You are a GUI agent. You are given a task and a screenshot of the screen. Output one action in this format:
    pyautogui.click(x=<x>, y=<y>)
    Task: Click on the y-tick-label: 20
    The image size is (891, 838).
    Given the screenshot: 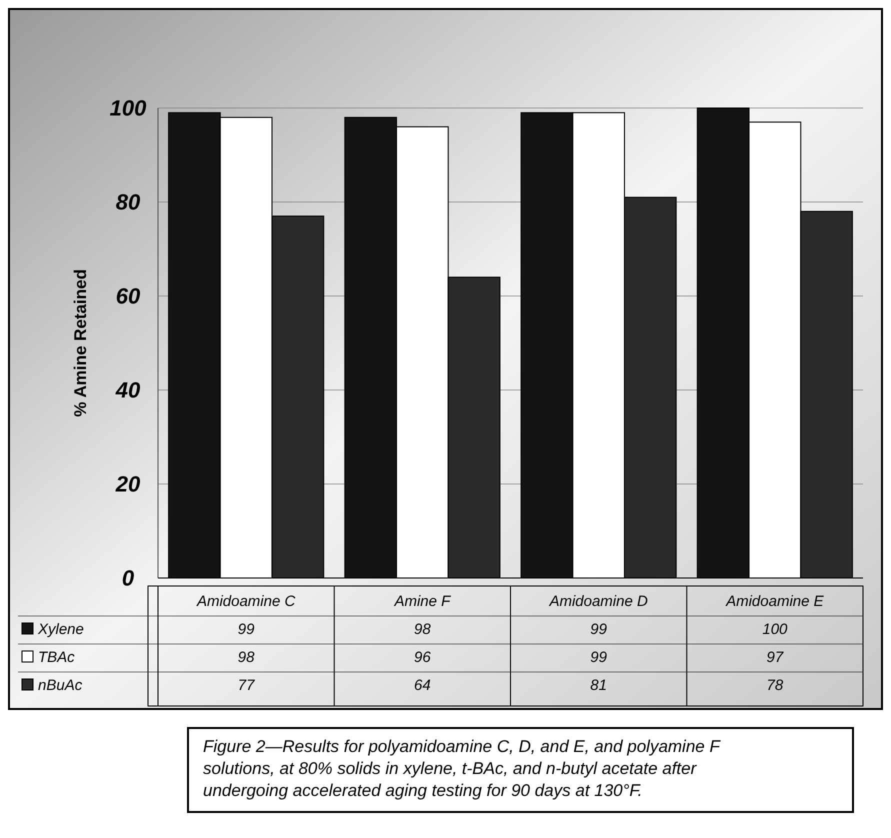 What is the action you would take?
    pyautogui.click(x=127, y=484)
    